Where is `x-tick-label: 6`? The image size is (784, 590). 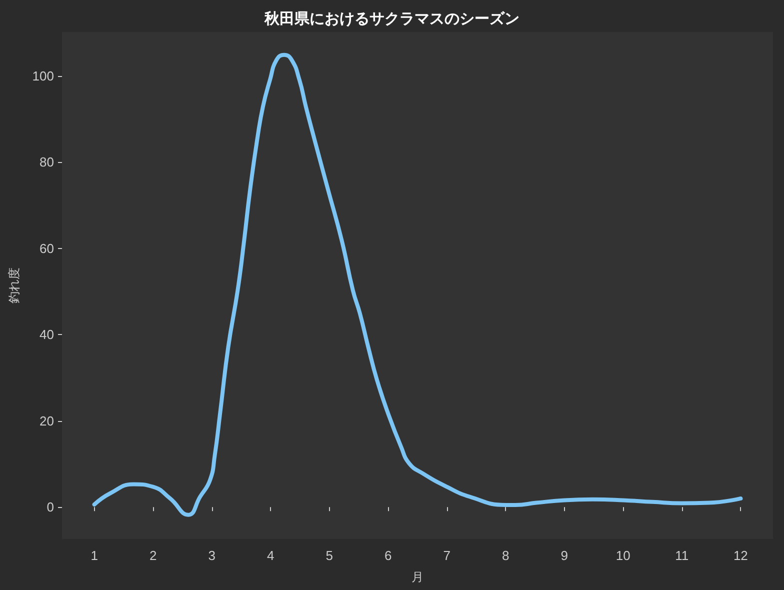
x-tick-label: 6 is located at coordinates (388, 555).